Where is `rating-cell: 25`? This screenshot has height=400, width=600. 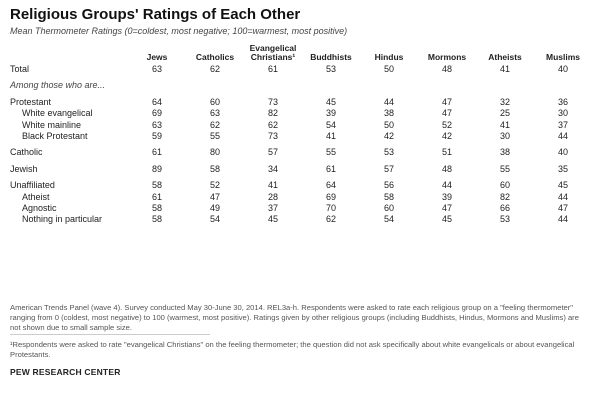 rating-cell: 25 is located at coordinates (504, 113).